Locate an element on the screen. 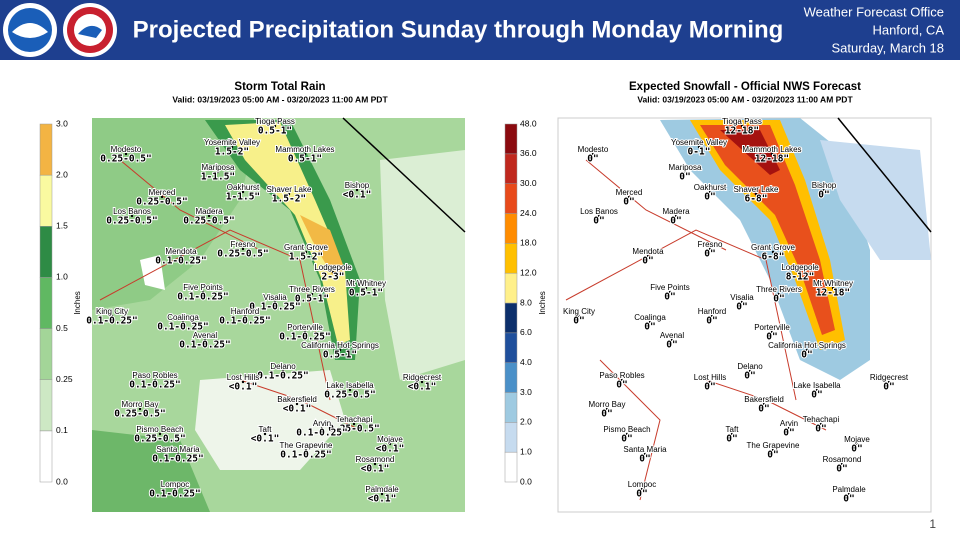 The width and height of the screenshot is (960, 540). office-line: Hanford, CA is located at coordinates (908, 29).